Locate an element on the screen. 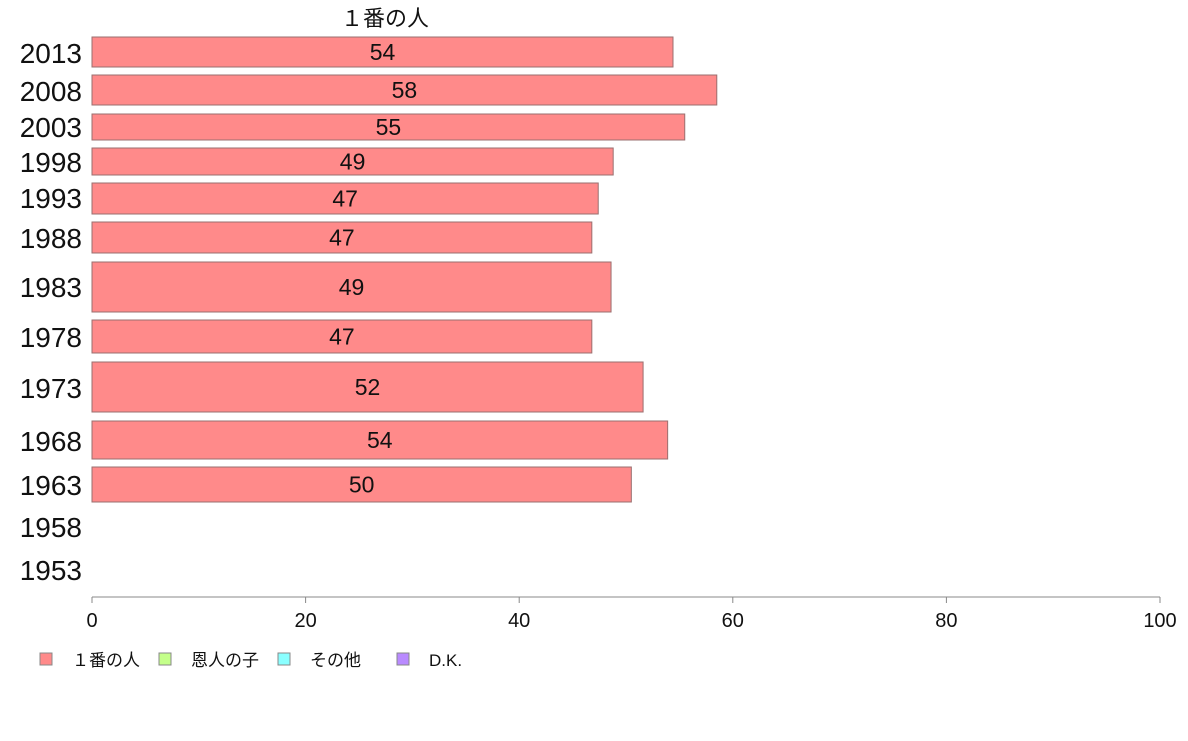 The height and width of the screenshot is (741, 1188). y-tick-label-1953: 1953 is located at coordinates (51, 570).